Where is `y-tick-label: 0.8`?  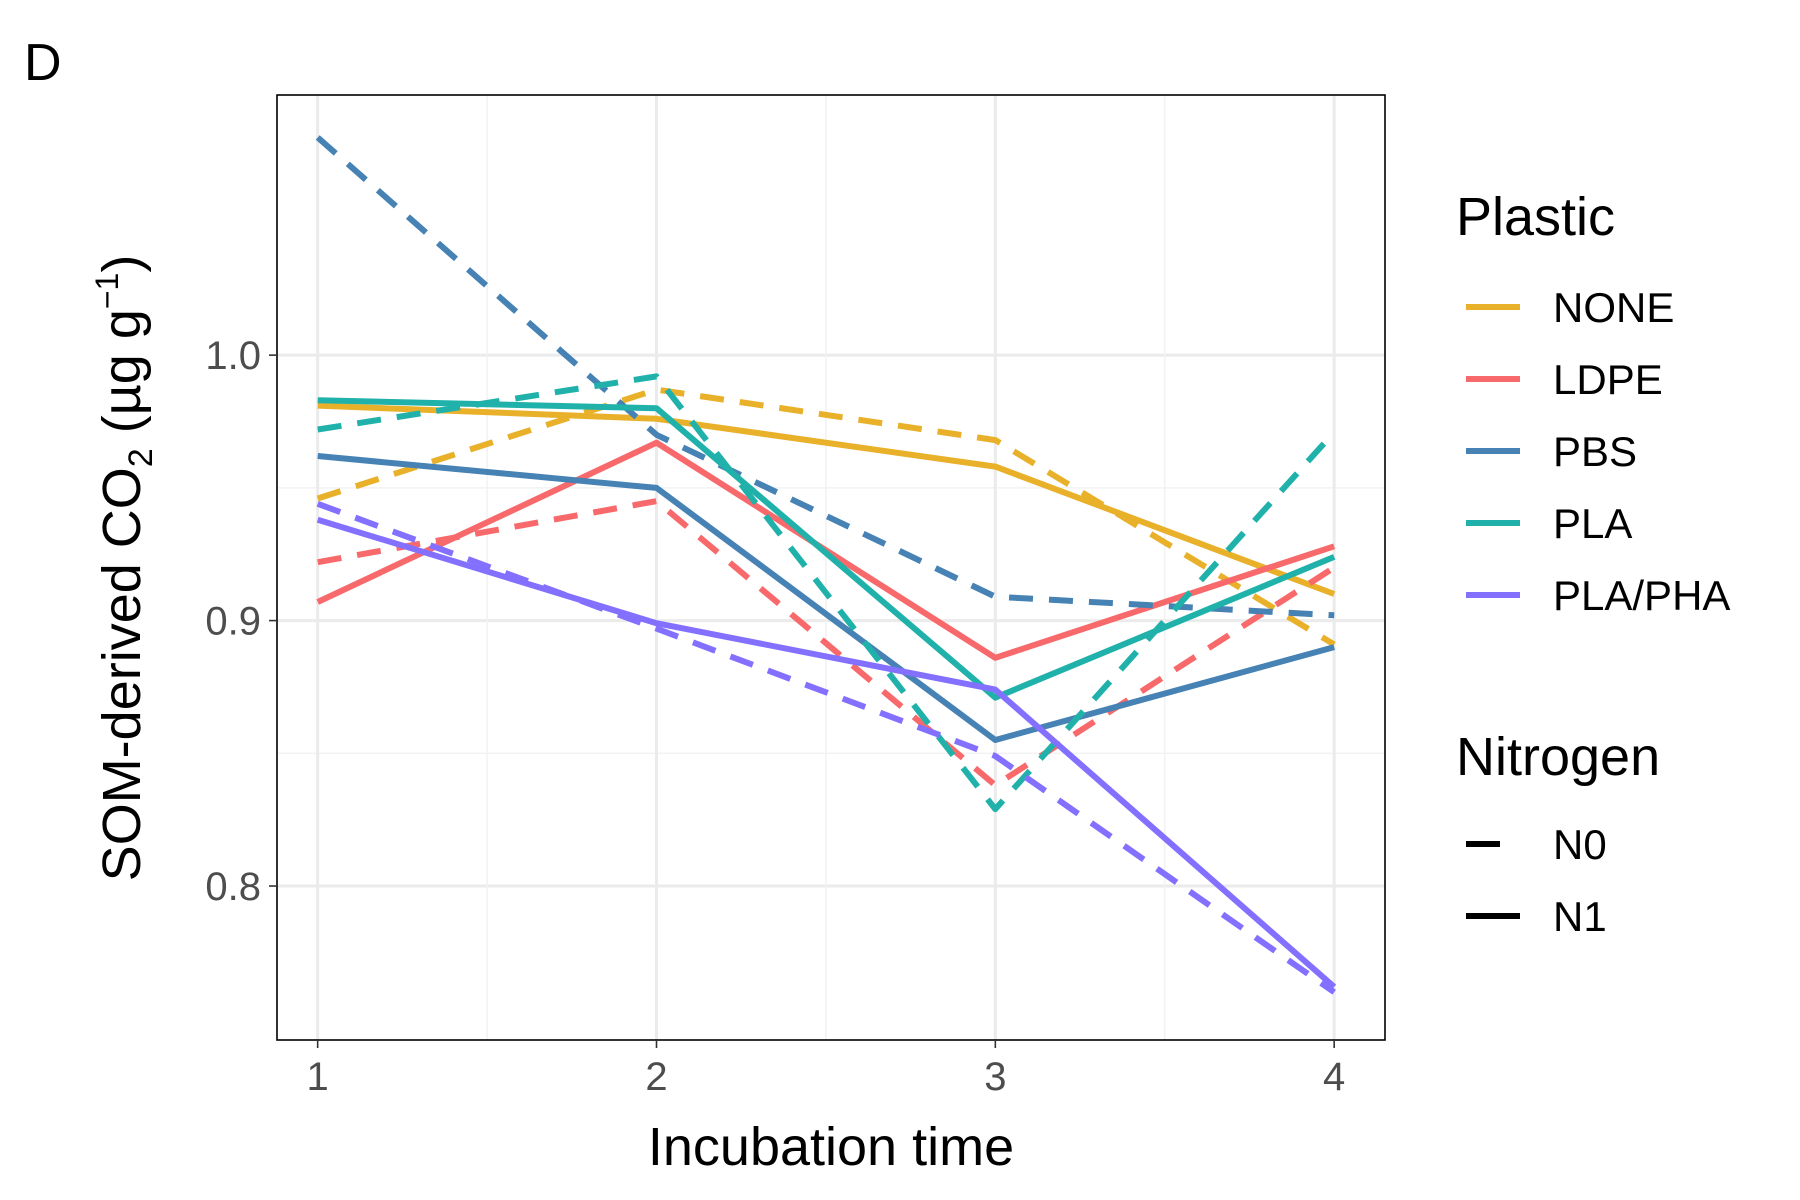
y-tick-label: 0.8 is located at coordinates (233, 887).